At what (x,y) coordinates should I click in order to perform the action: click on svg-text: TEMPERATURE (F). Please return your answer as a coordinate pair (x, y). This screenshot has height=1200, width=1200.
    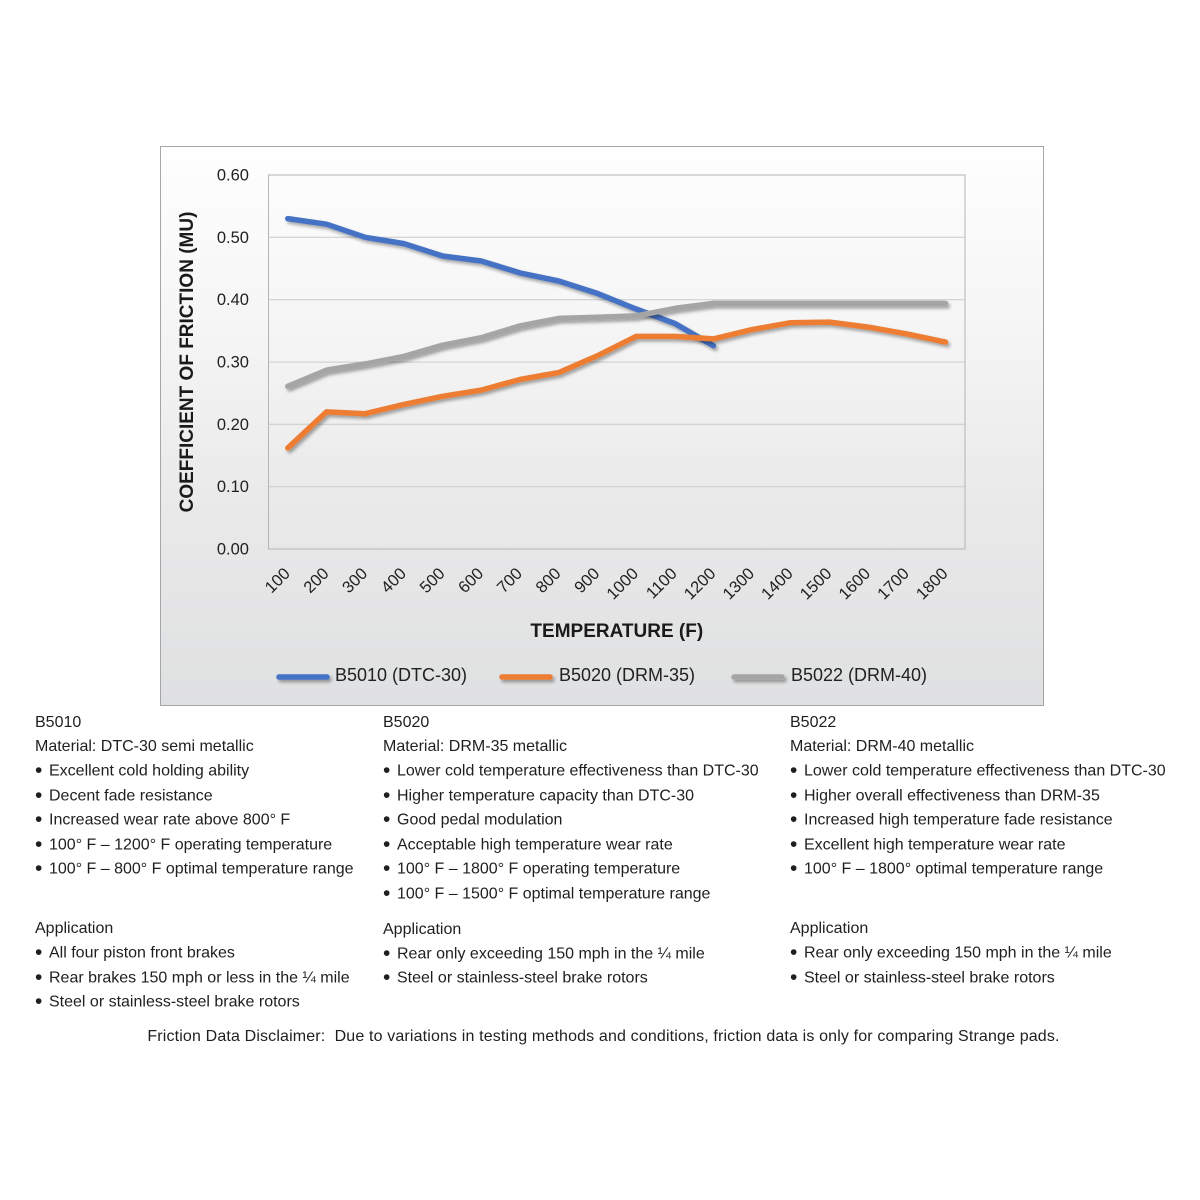
    Looking at the image, I should click on (616, 631).